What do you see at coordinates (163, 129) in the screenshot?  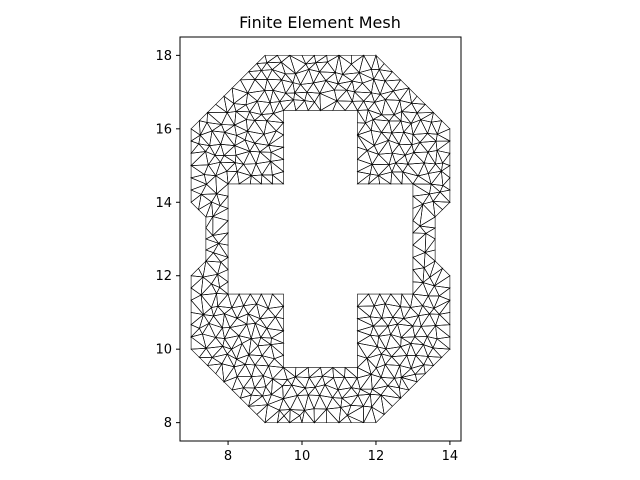 I see `y-tick-label: 16` at bounding box center [163, 129].